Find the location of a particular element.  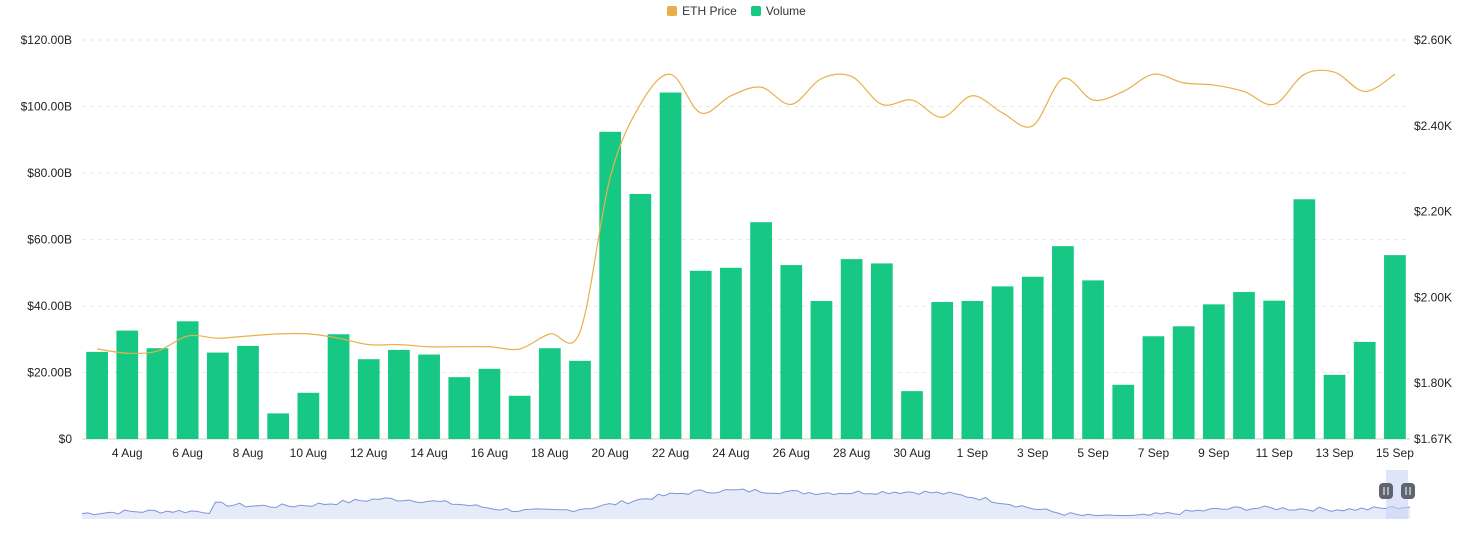

legend-item-price: ETH Price is located at coordinates (702, 11).